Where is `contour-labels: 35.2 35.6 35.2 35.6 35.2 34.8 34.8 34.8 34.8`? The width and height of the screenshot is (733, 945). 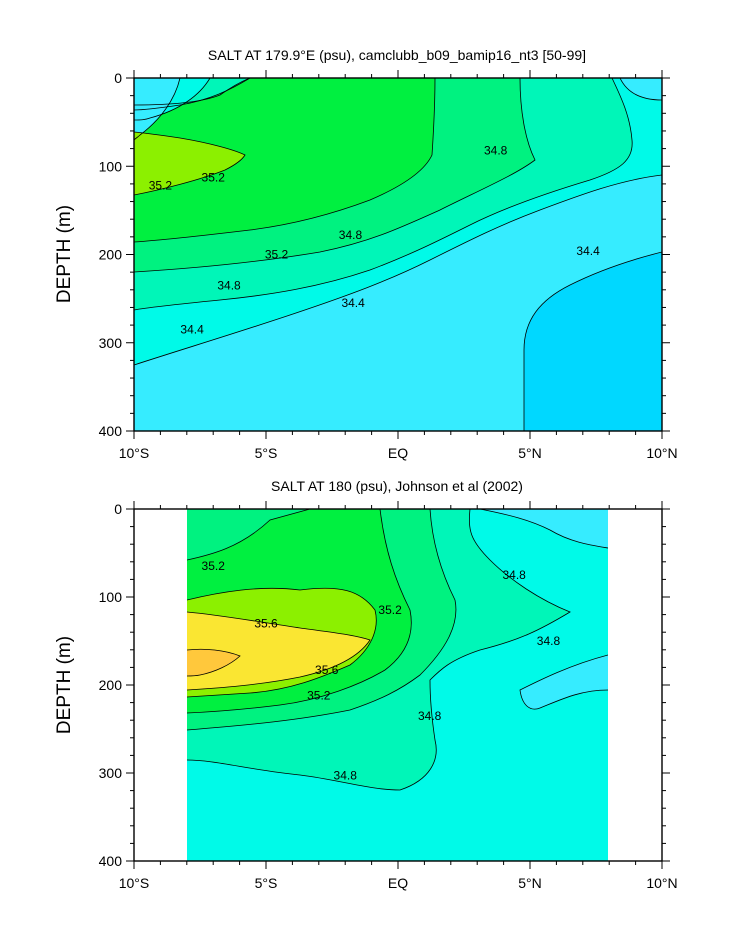
contour-labels: 35.2 35.6 35.2 35.6 35.2 34.8 34.8 34.8 34.8 is located at coordinates (381, 670).